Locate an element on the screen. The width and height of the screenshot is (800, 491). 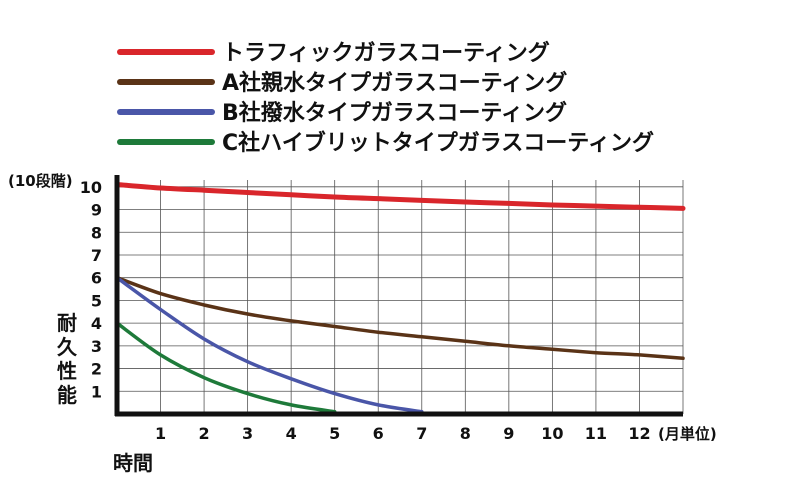
x-unit-label: (月単位) is located at coordinates (687, 434).